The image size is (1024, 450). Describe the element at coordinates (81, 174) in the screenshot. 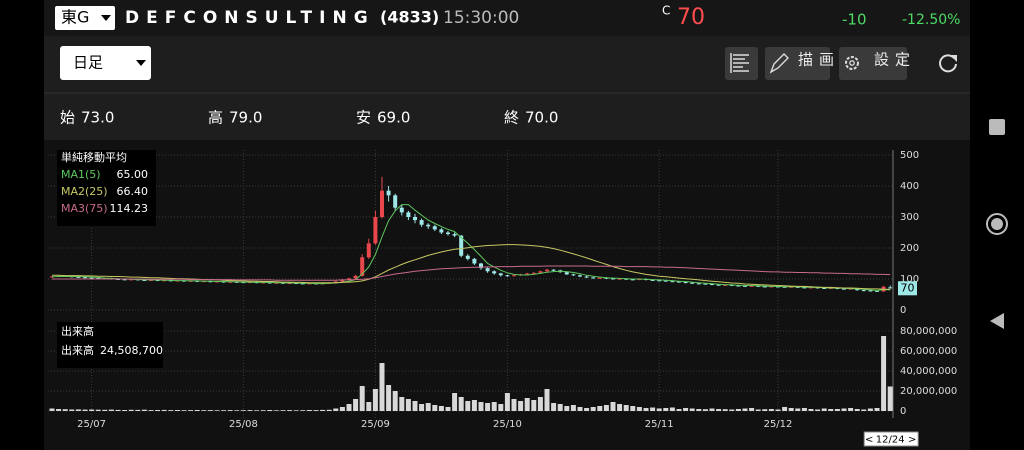

I see `legend-label: MA1(5)` at that location.